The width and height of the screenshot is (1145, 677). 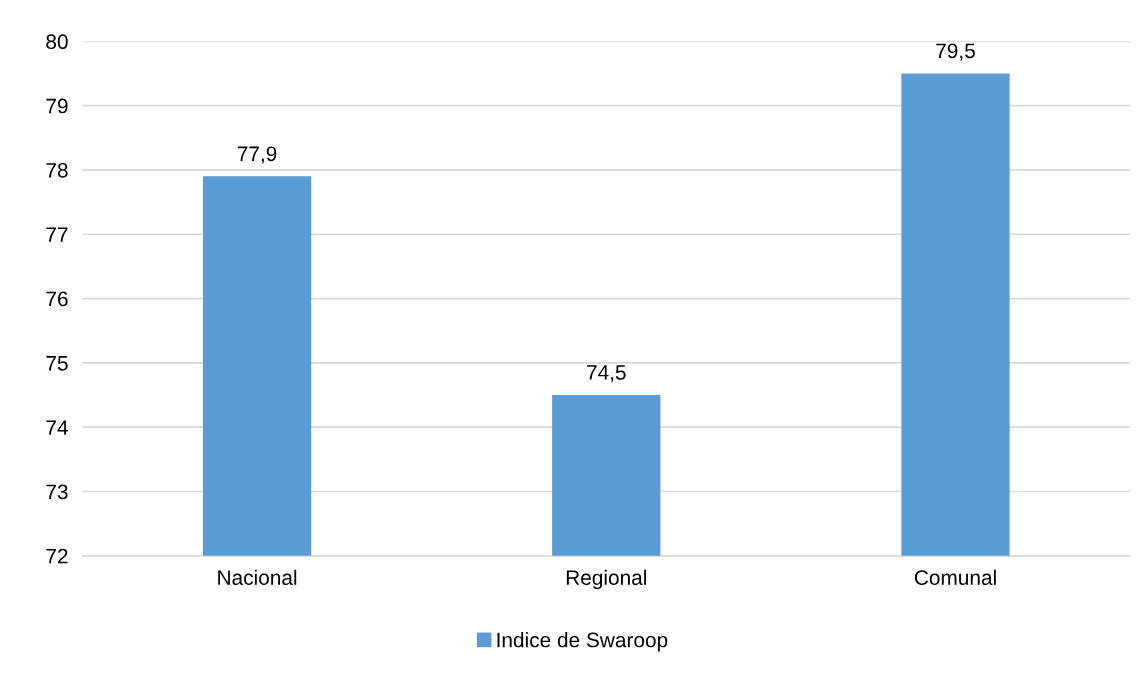 What do you see at coordinates (582, 642) in the screenshot?
I see `legend-label: Indice de Swaroop` at bounding box center [582, 642].